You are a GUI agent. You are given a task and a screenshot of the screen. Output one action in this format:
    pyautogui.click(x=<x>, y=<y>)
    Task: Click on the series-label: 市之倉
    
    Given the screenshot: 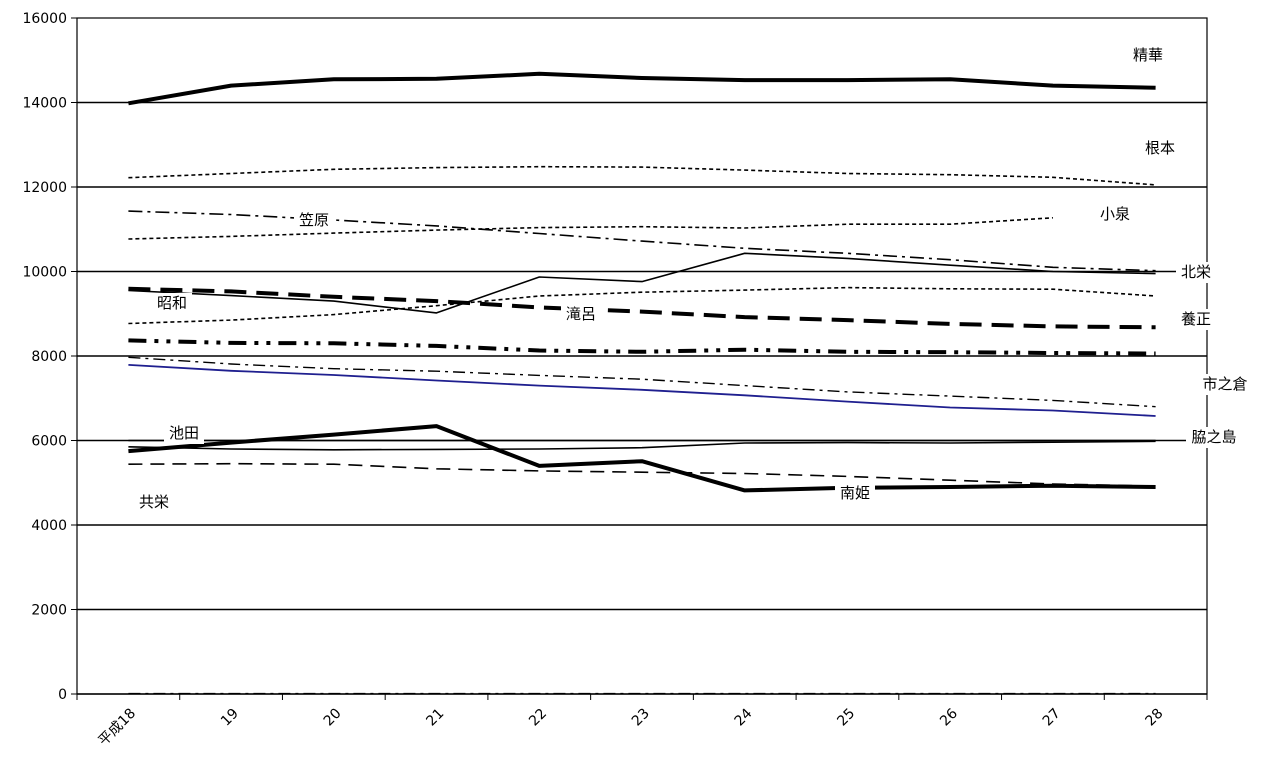 What is the action you would take?
    pyautogui.click(x=1224, y=384)
    